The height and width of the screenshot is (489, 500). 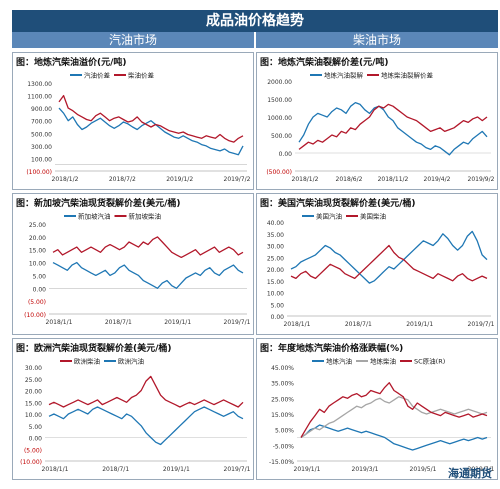 What do you see at coordinates (423, 469) in the screenshot?
I see `x-tick-label: 2019/5/1` at bounding box center [423, 469].